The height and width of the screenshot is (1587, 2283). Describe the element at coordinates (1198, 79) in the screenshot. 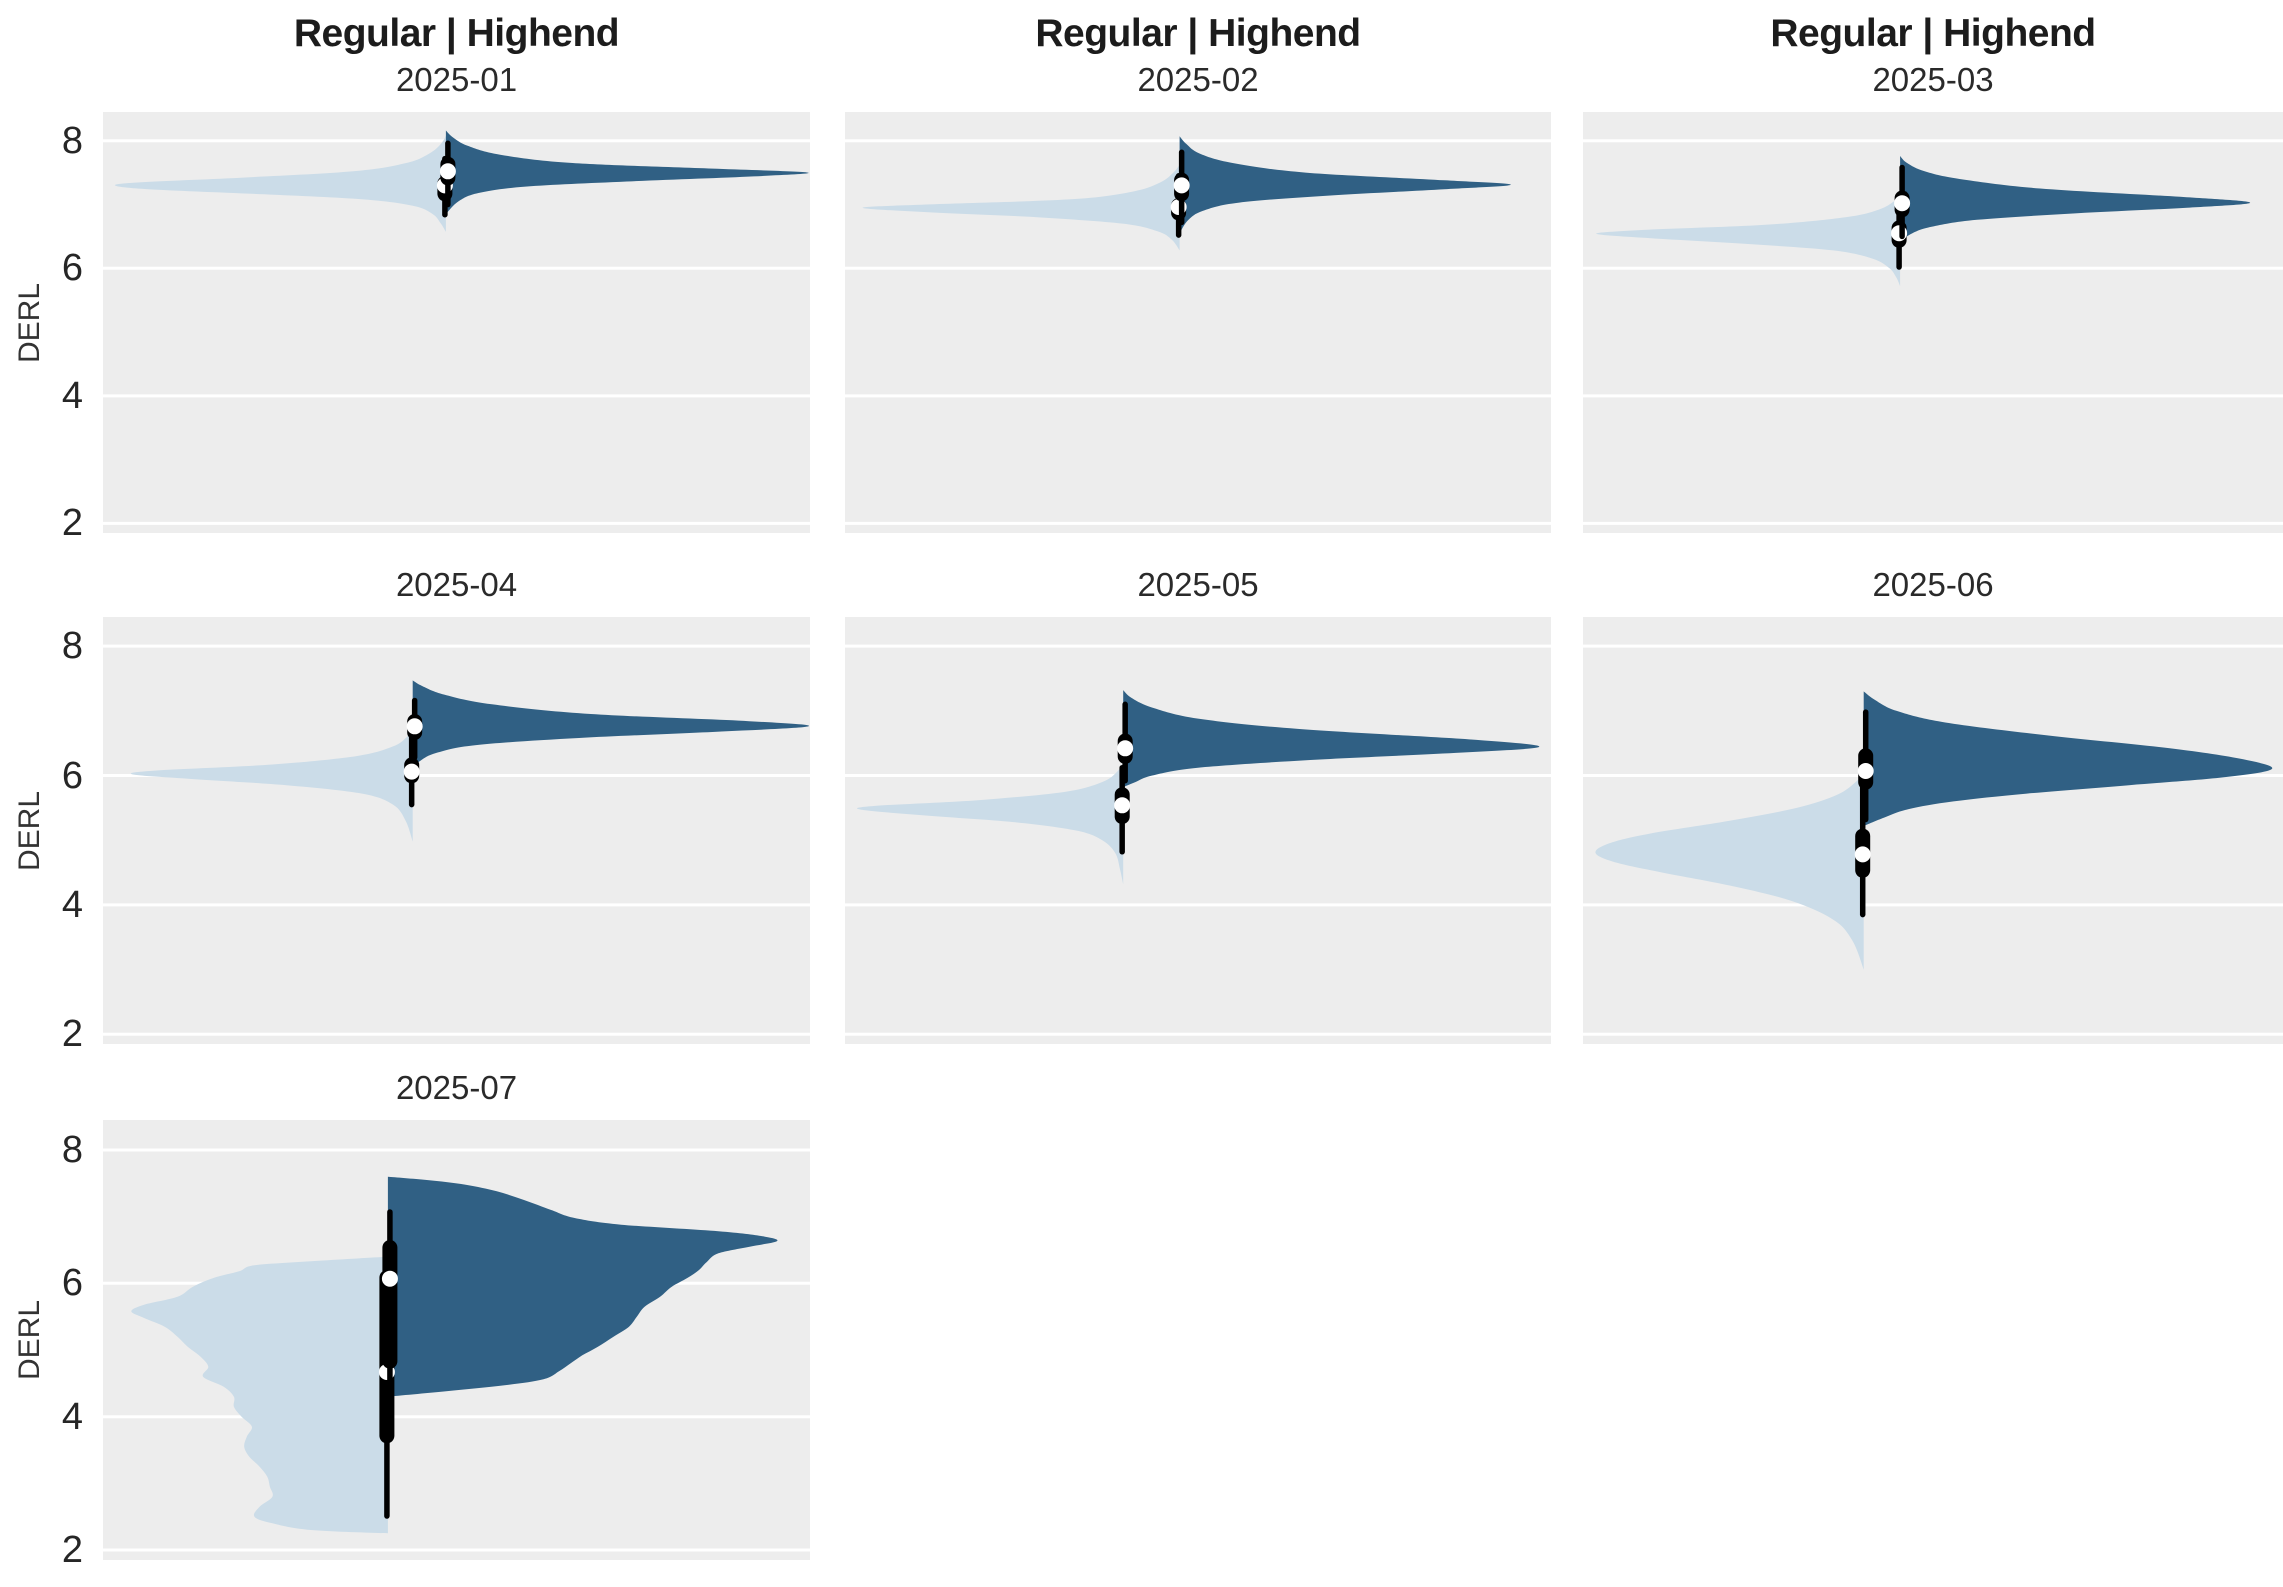

I see `facet-date-title: 2025-02` at that location.